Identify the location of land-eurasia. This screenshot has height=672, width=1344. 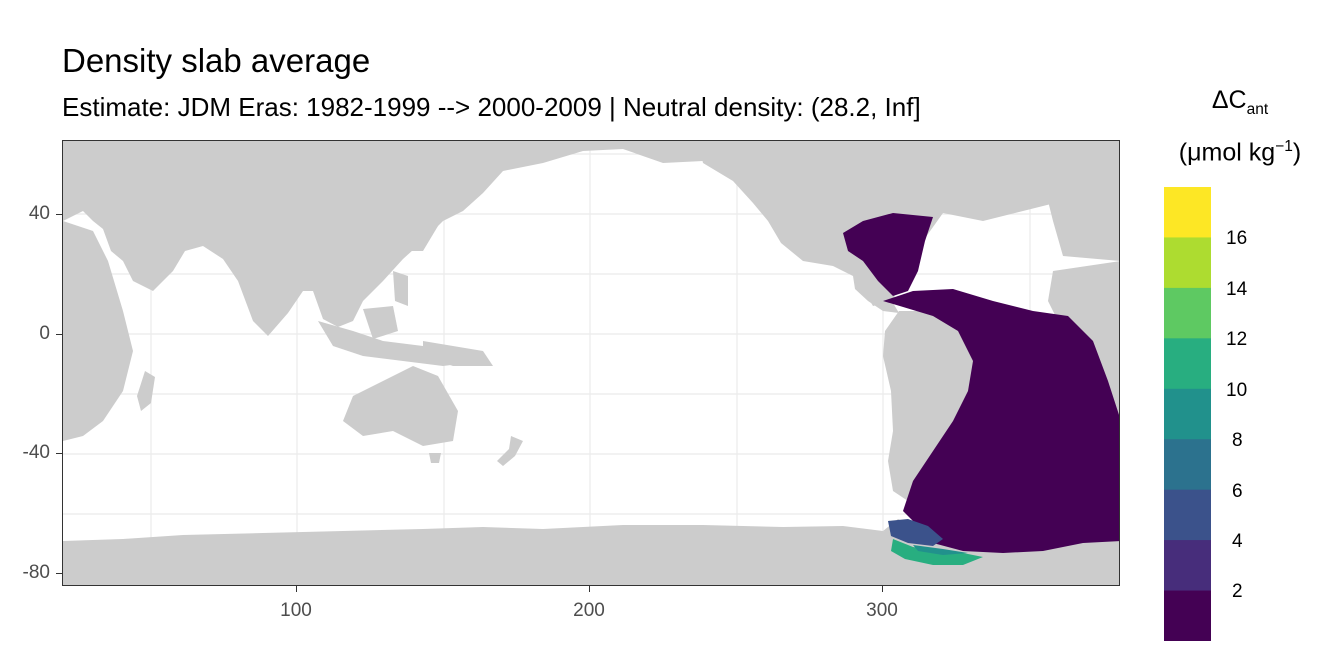
(383, 238).